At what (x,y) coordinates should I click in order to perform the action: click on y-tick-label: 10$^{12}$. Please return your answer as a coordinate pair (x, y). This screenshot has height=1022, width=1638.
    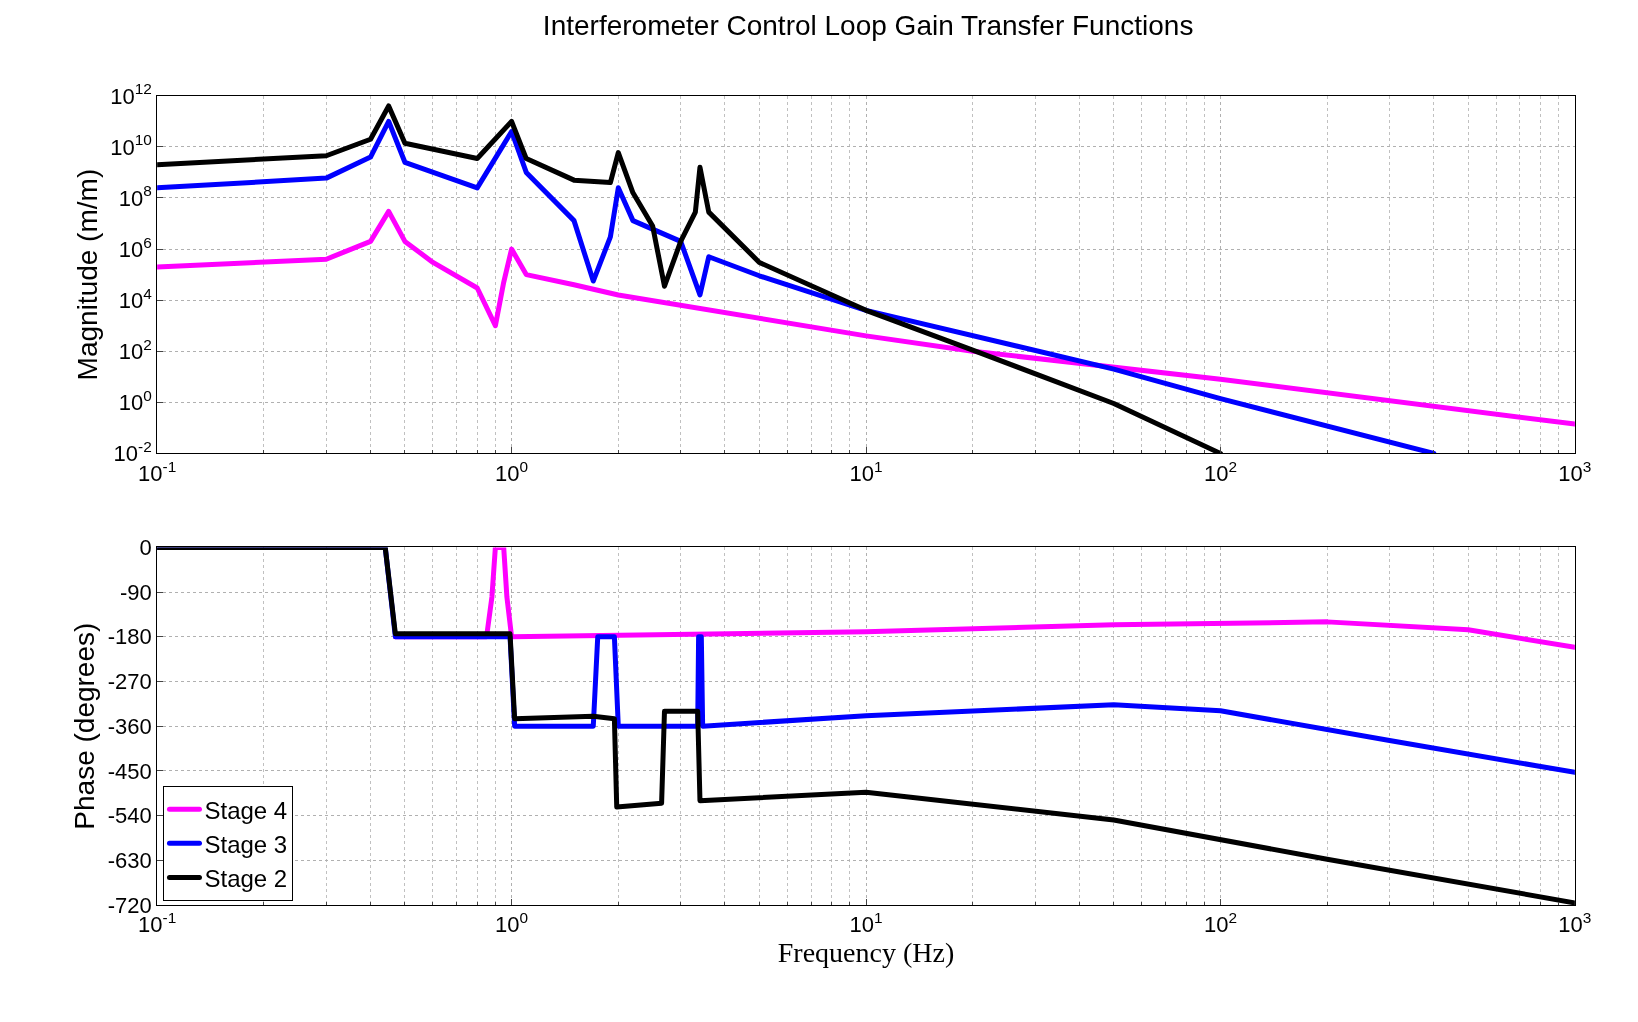
    Looking at the image, I should click on (131, 94).